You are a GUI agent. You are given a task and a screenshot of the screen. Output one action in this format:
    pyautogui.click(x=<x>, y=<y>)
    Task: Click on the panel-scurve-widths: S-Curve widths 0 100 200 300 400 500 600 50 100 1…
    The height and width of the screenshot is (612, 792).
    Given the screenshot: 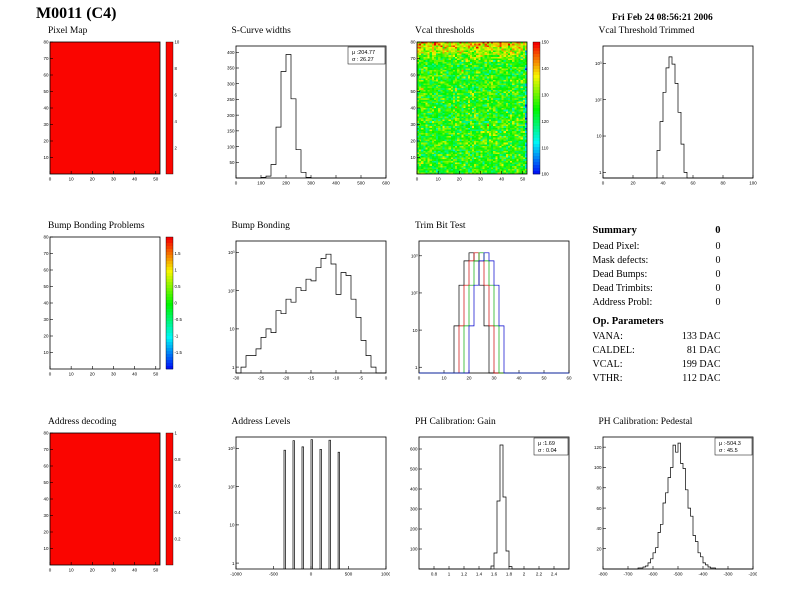 What is the action you would take?
    pyautogui.click(x=305, y=120)
    